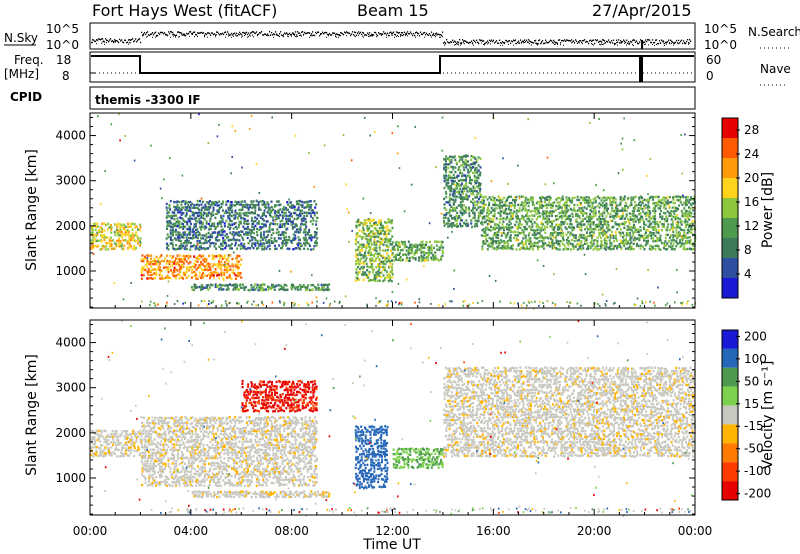 The width and height of the screenshot is (800, 554). I want to click on freq-trace, so click(392, 68).